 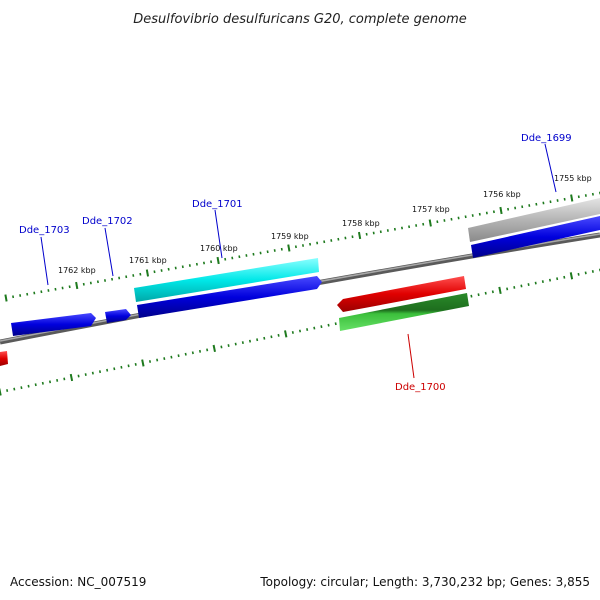 I want to click on gene-label-dde-1702: Dde_1702, so click(x=107, y=221).